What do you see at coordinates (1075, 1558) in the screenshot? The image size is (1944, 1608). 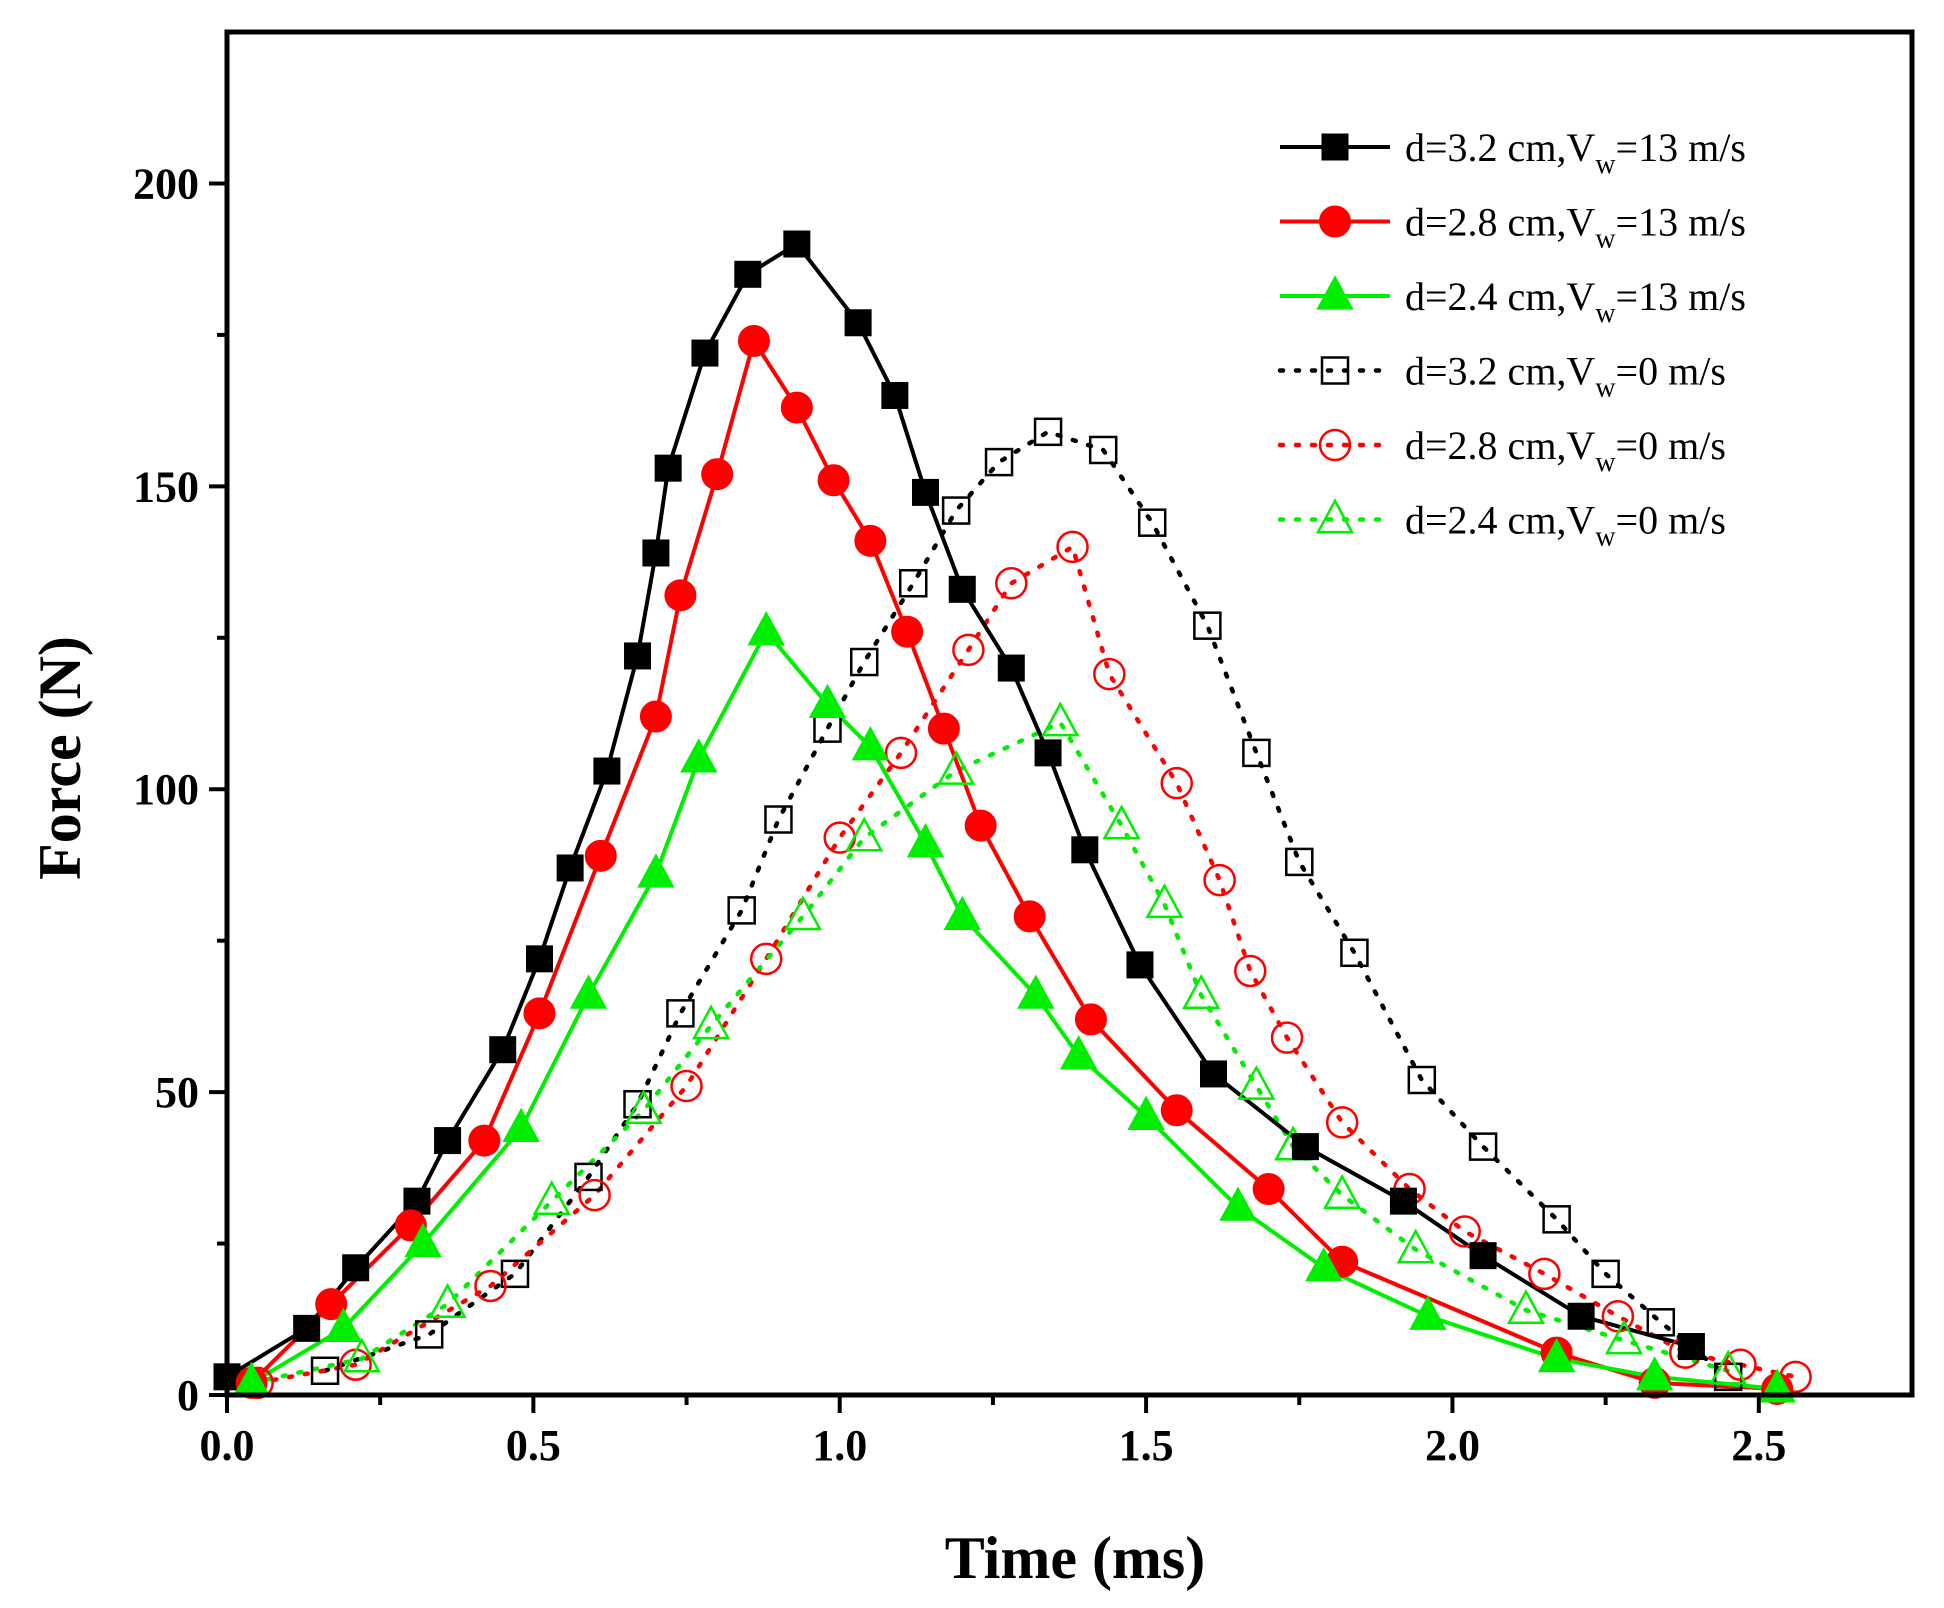 I see `x-axis-title: Time (ms)` at bounding box center [1075, 1558].